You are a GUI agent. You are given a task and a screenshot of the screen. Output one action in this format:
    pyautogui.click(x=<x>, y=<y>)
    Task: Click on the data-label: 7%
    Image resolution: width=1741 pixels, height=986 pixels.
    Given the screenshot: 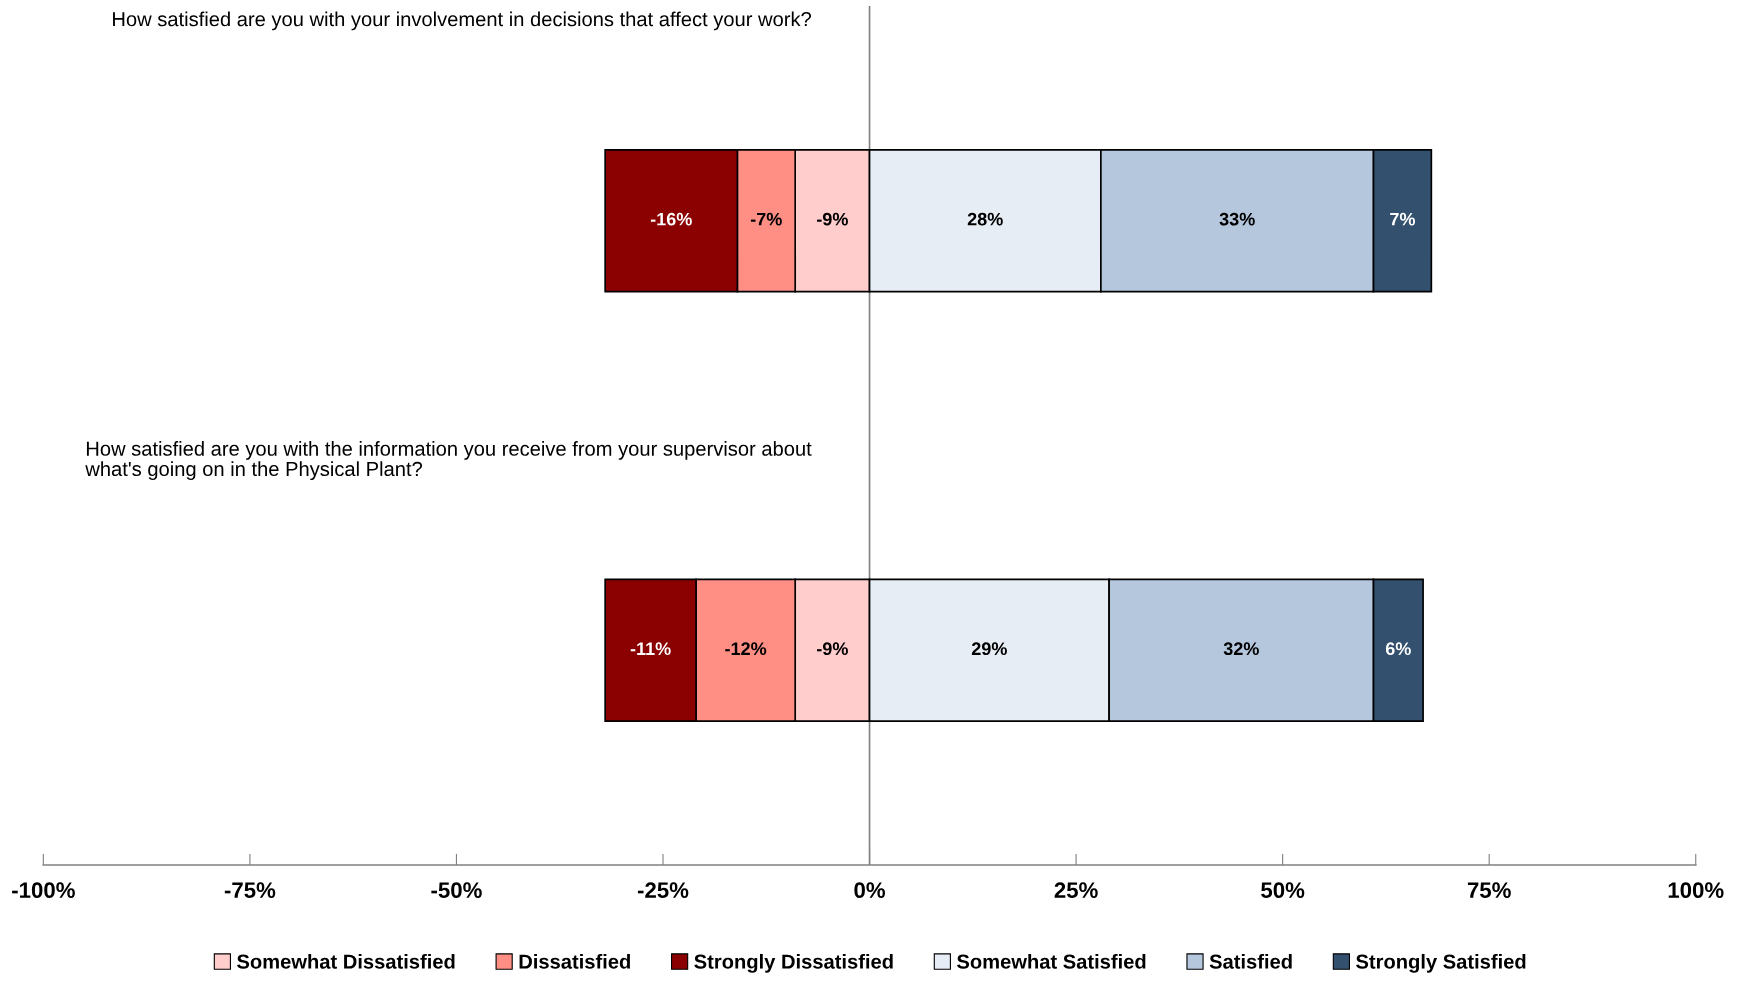 What is the action you would take?
    pyautogui.click(x=1403, y=219)
    